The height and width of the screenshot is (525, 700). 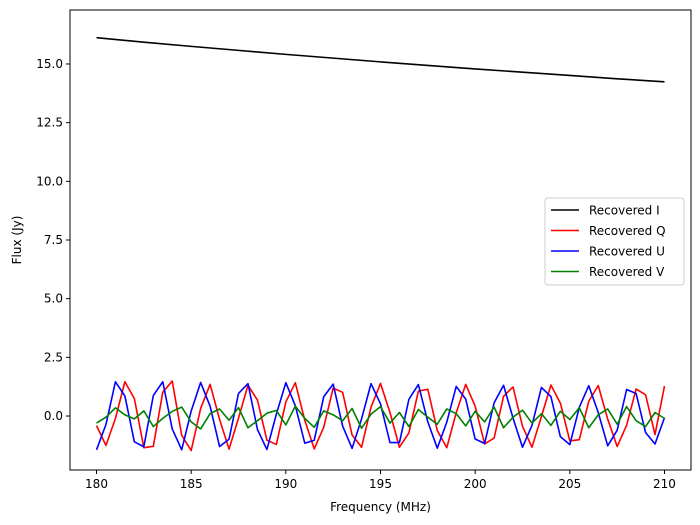 I want to click on y-tick-label: 0.0, so click(x=53, y=416).